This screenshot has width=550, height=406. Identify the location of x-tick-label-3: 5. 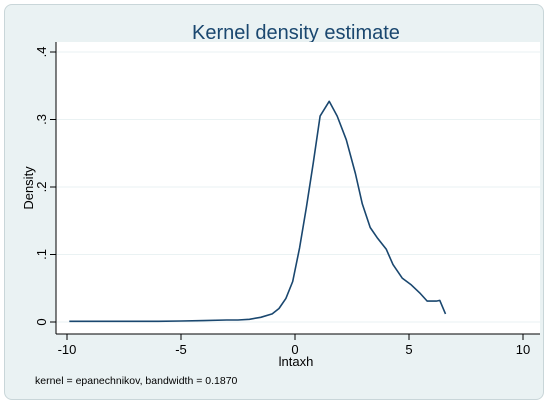
(408, 349).